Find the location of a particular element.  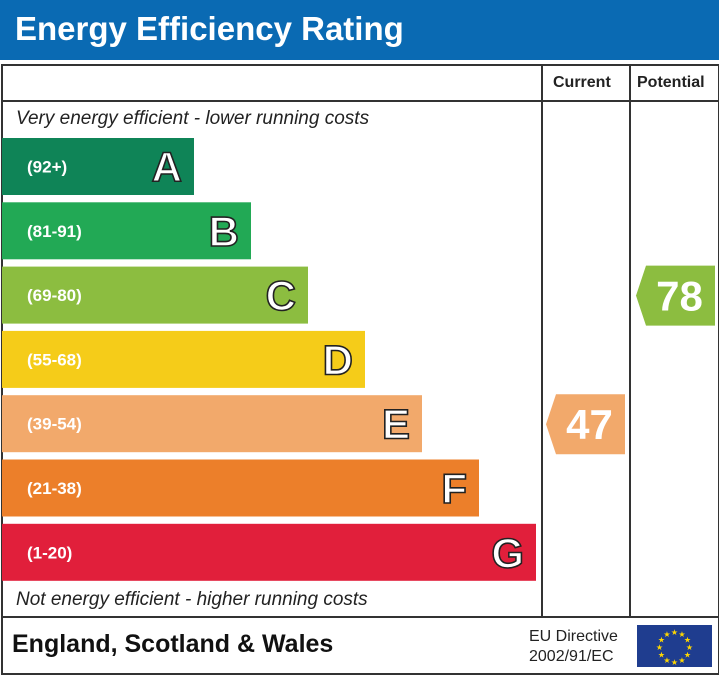

eu-directive: EU Directive 2002/91/EC is located at coordinates (573, 647).